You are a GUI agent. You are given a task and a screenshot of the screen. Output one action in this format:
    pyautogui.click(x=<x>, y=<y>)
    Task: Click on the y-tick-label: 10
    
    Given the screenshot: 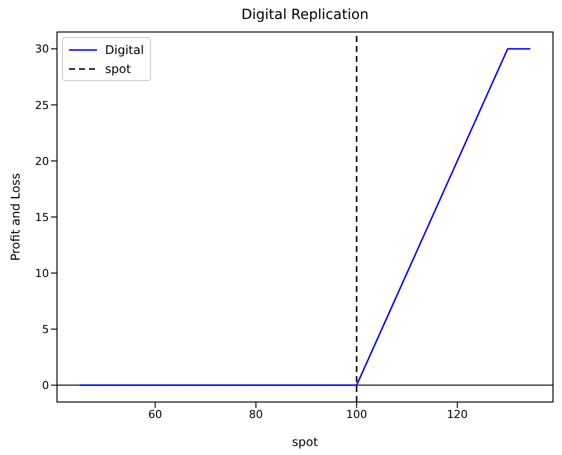 What is the action you would take?
    pyautogui.click(x=42, y=273)
    